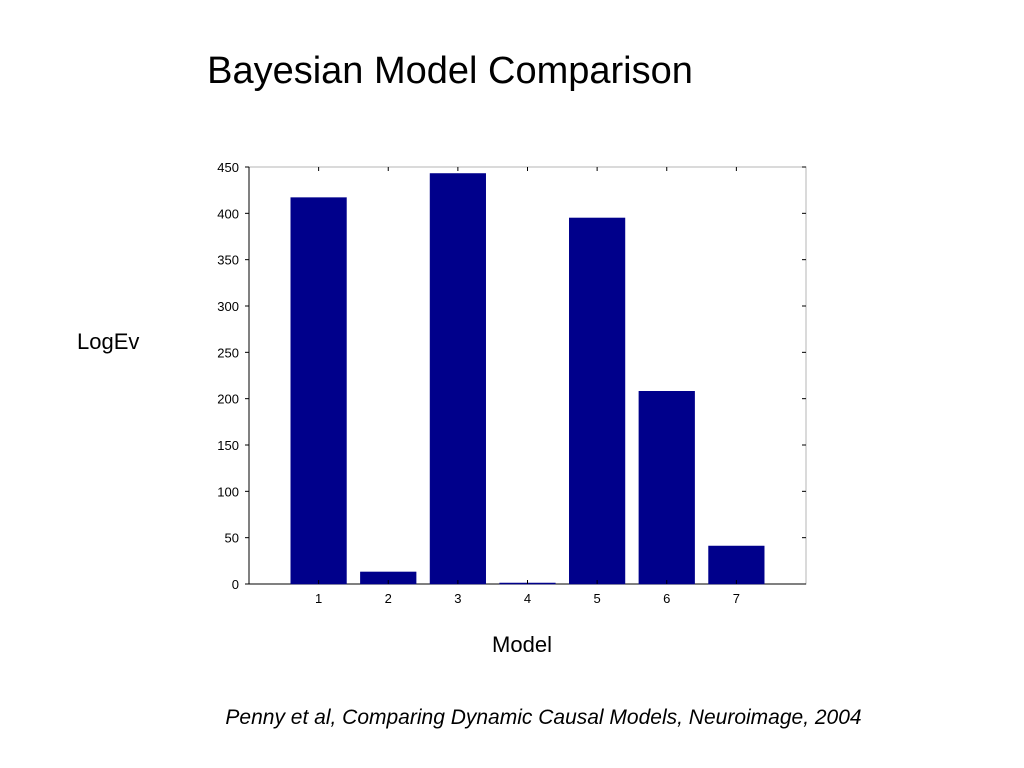 The height and width of the screenshot is (768, 1024). Describe the element at coordinates (527, 598) in the screenshot. I see `x-tick-label: 4` at that location.